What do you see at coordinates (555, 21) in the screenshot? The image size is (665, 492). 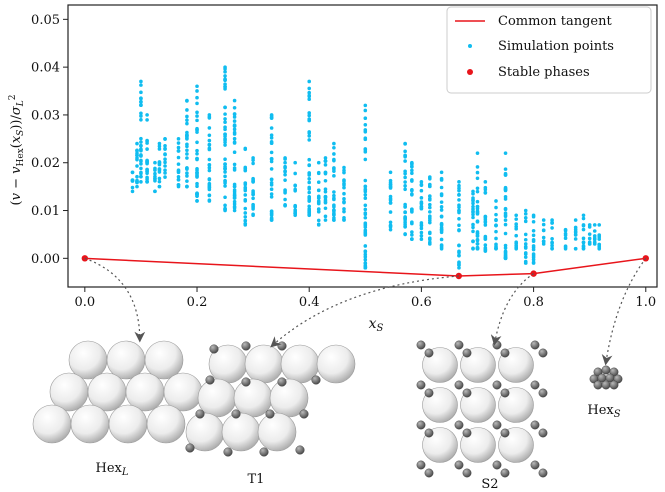 I see `legend-label-common-tangent: Common tangent` at bounding box center [555, 21].